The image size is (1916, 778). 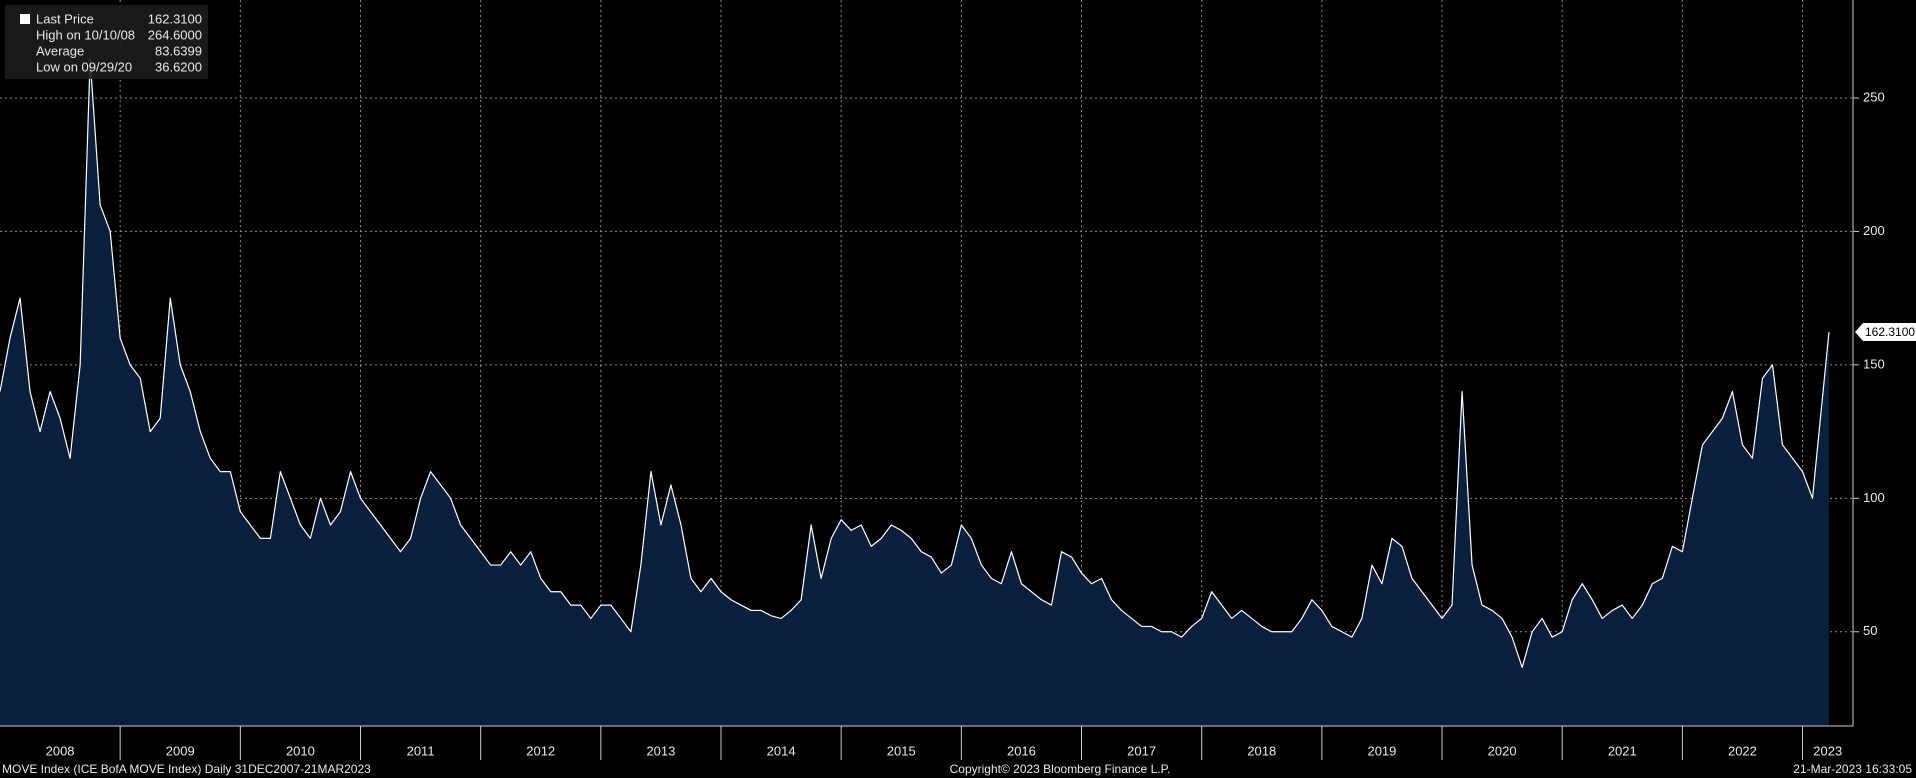 I want to click on y-tick-label: 50, so click(x=1870, y=630).